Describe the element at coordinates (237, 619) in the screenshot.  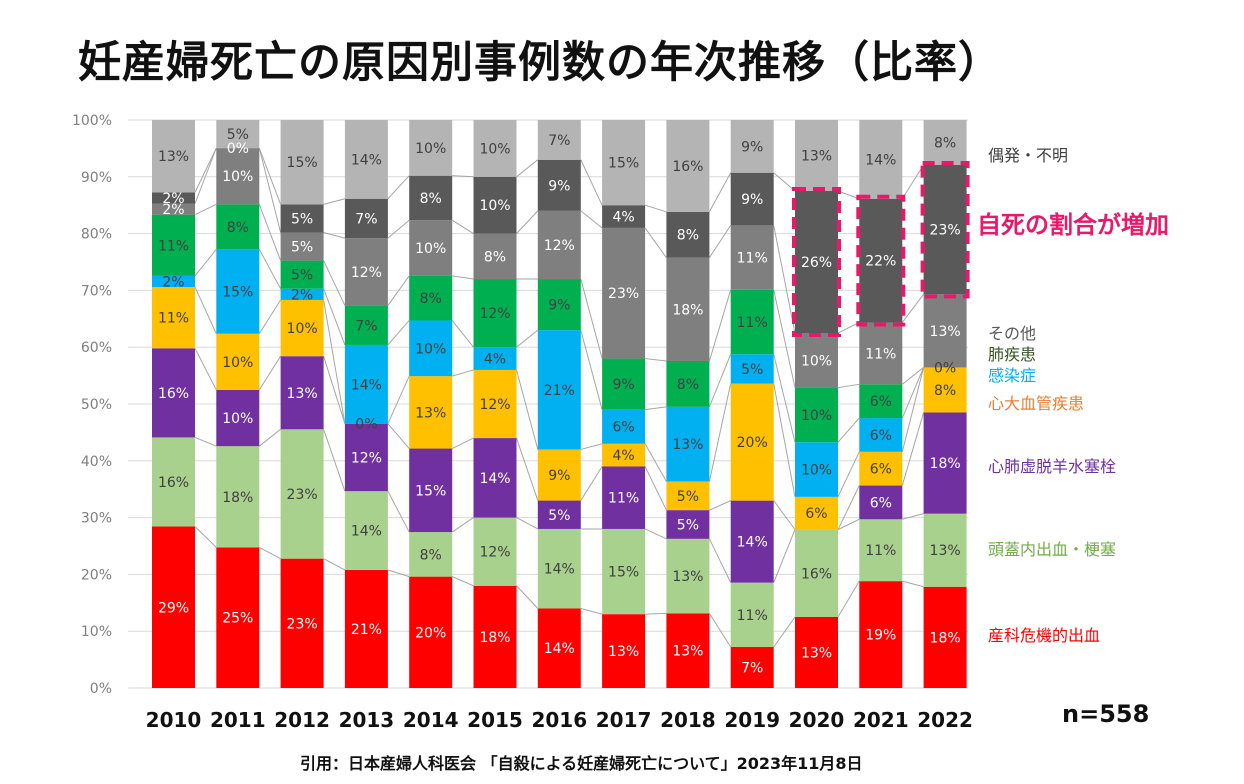
I see `data-label: 25%` at that location.